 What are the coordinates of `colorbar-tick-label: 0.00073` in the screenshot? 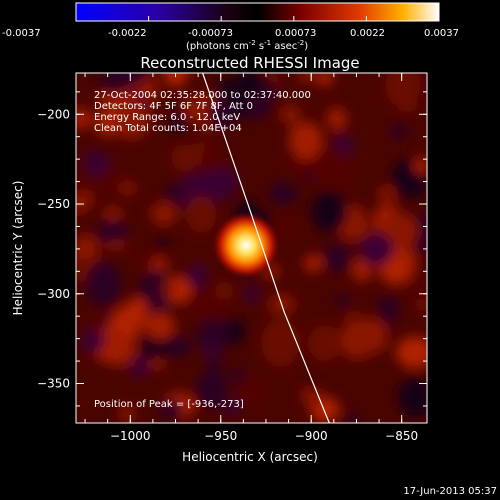 It's located at (295, 33).